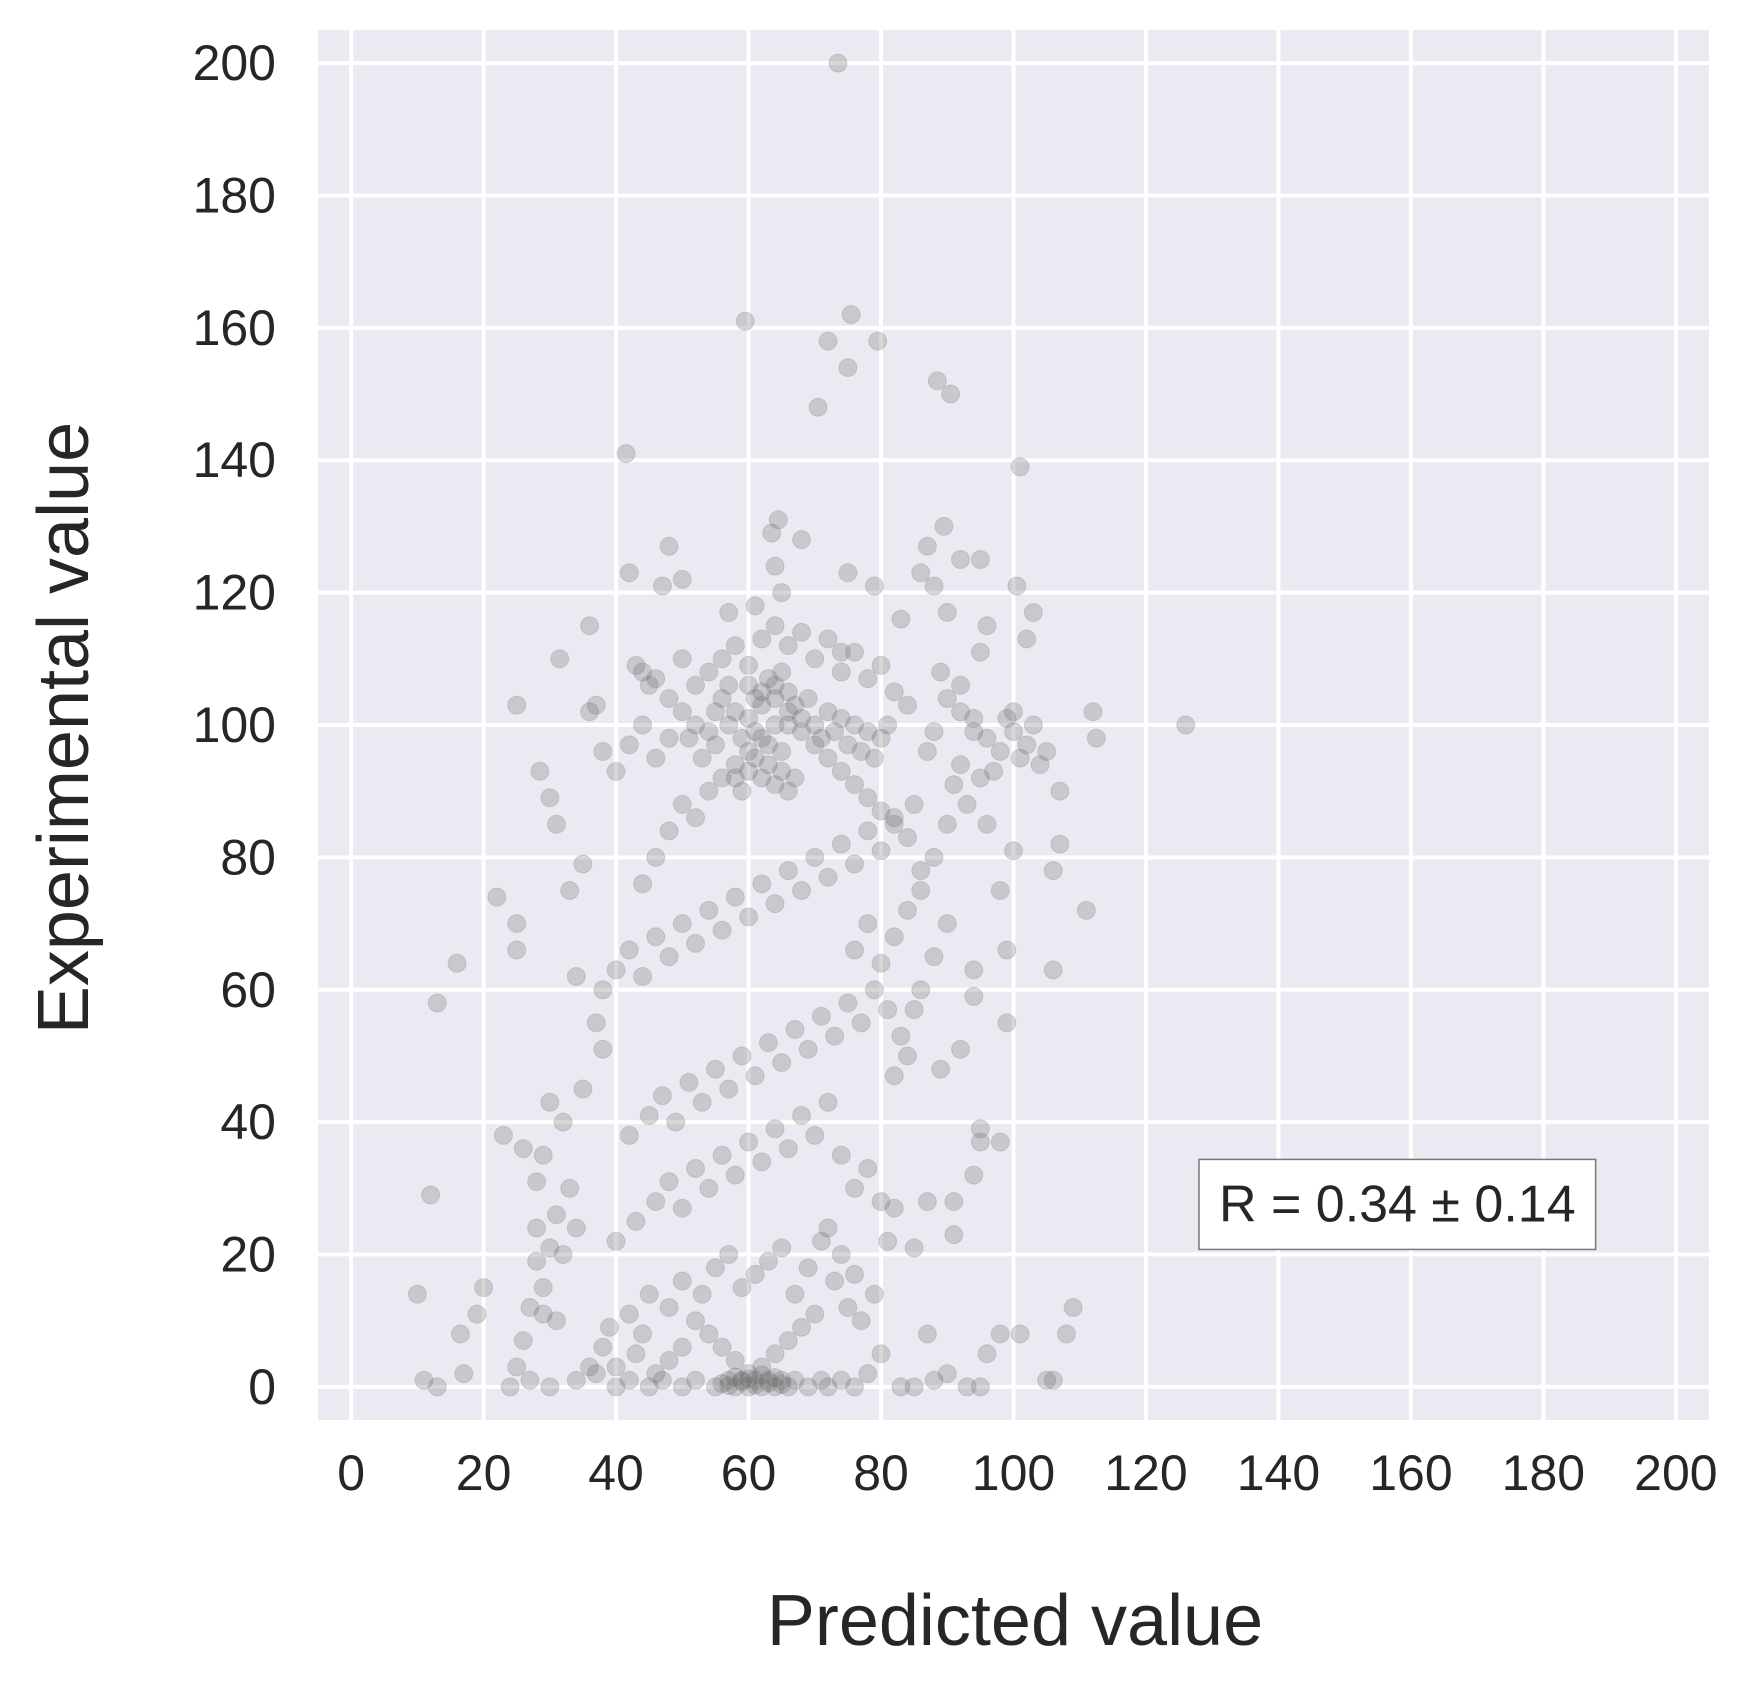  What do you see at coordinates (1145, 1473) in the screenshot?
I see `x-tick-label: 120` at bounding box center [1145, 1473].